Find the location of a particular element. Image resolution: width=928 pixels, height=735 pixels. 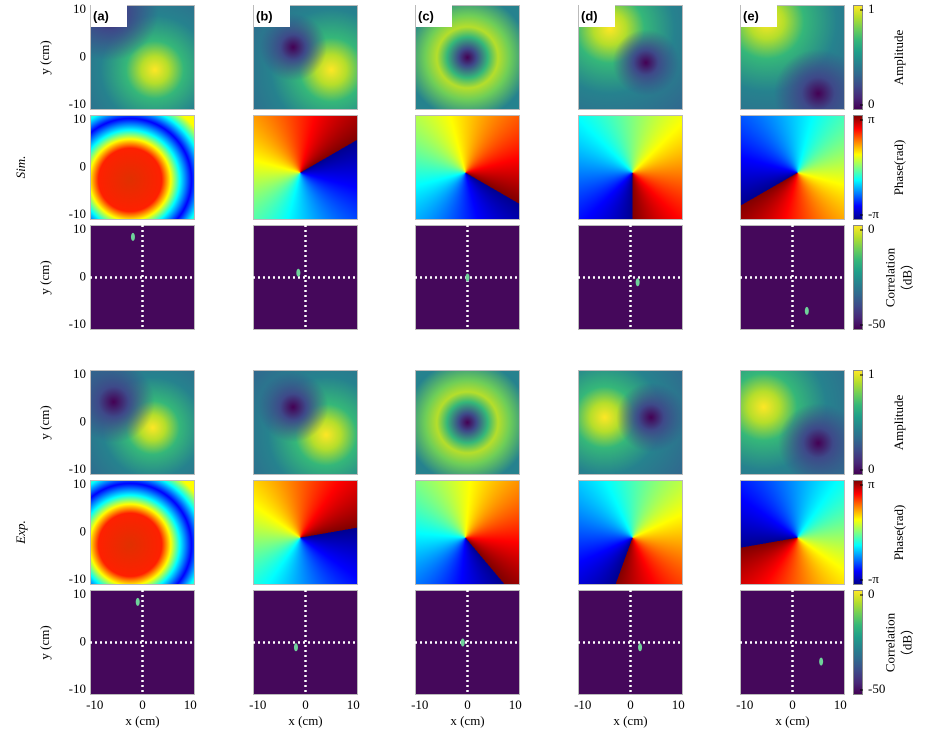

panel-label: (b) is located at coordinates (264, 15).